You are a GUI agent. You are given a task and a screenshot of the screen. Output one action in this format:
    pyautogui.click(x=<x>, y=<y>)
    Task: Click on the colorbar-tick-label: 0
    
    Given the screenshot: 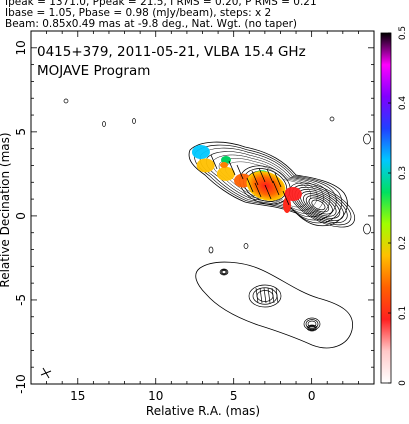 What is the action you would take?
    pyautogui.click(x=403, y=383)
    